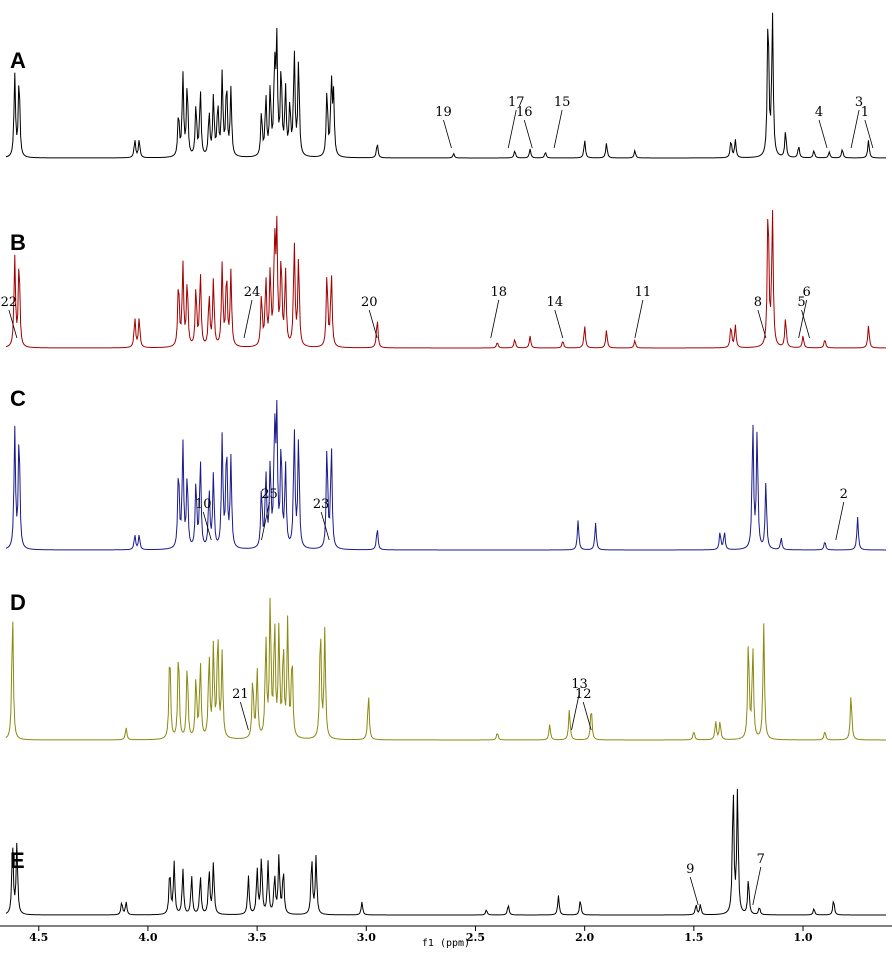 Image resolution: width=892 pixels, height=953 pixels. Describe the element at coordinates (369, 302) in the screenshot. I see `peak-annotation-label: 20` at that location.